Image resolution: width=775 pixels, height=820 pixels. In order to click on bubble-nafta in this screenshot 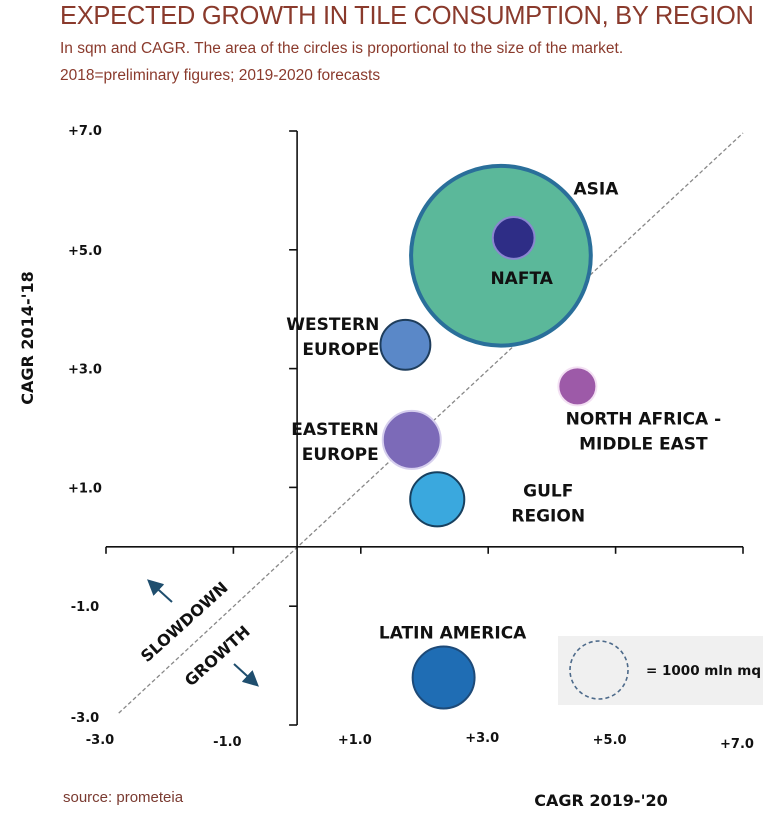, I will do `click(513, 238)`.